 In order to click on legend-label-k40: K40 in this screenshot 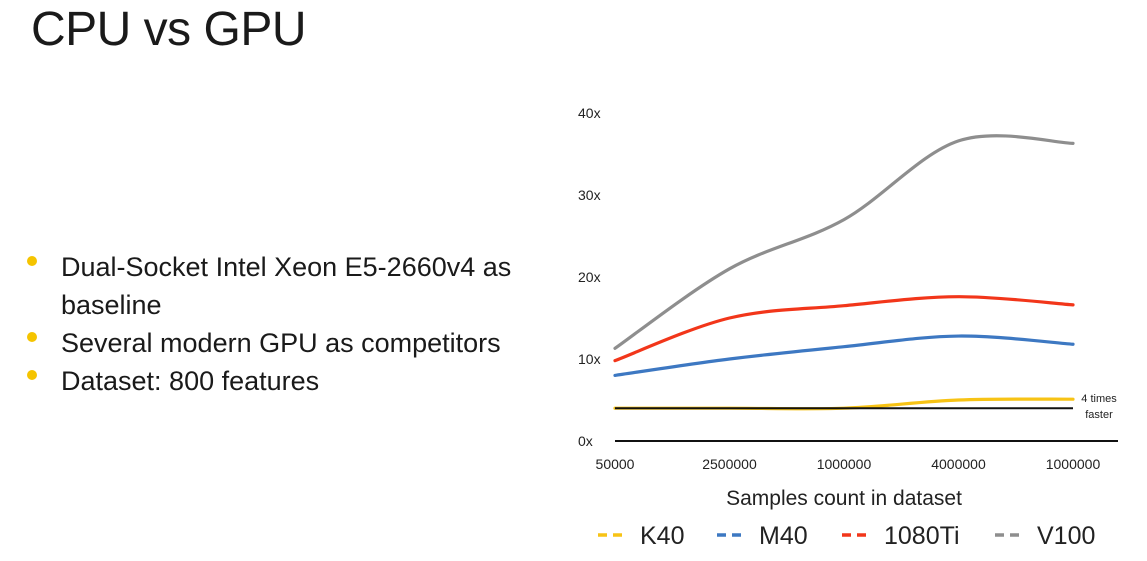, I will do `click(662, 536)`.